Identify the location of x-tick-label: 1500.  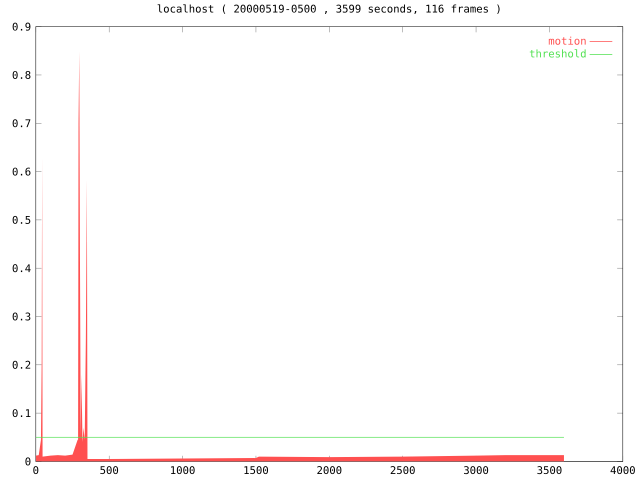
(256, 470).